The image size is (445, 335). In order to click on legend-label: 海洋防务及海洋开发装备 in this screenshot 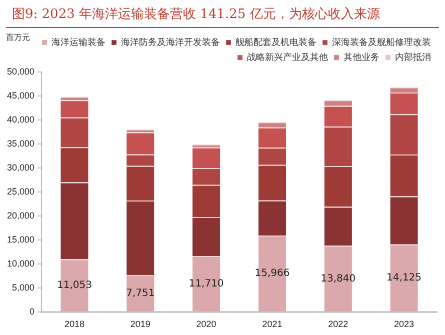, I will do `click(170, 42)`.